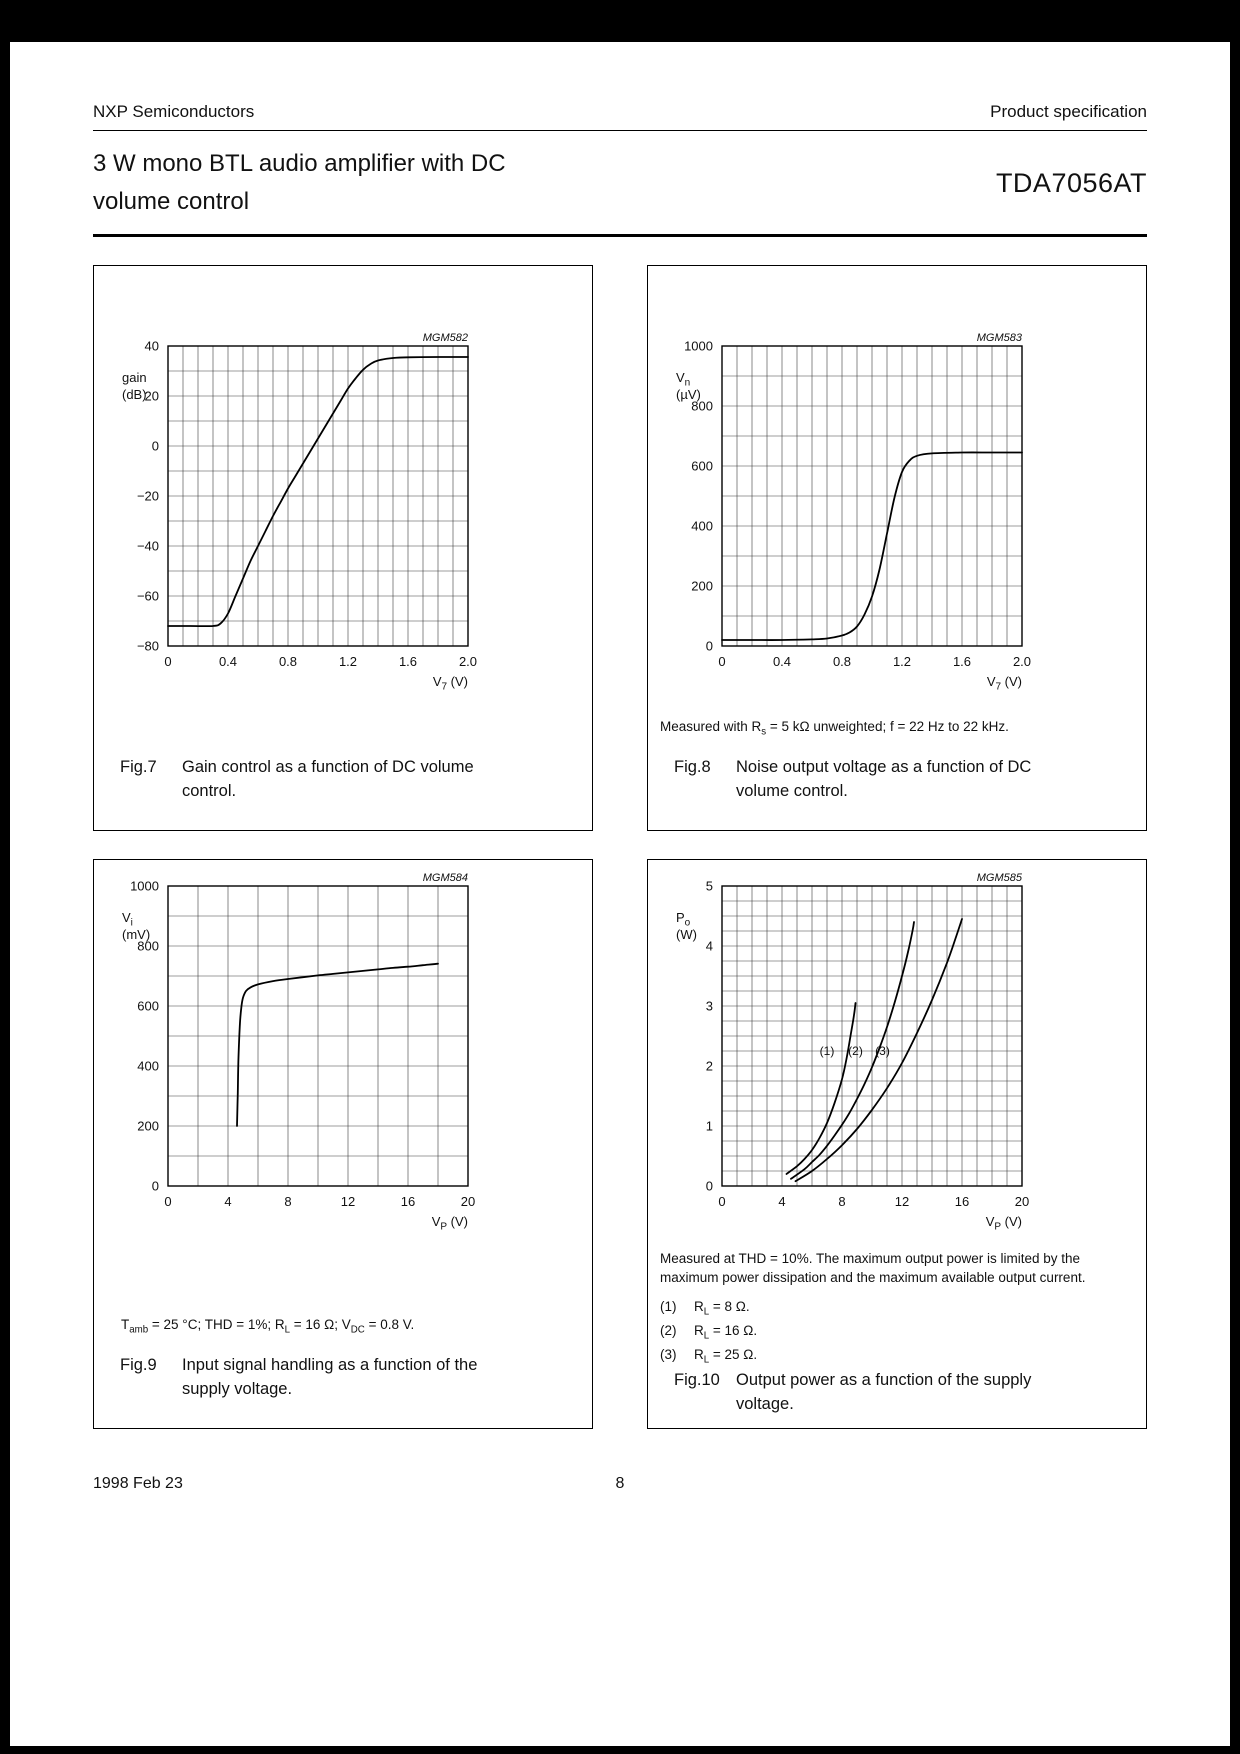 The height and width of the screenshot is (1754, 1240). Describe the element at coordinates (827, 1051) in the screenshot. I see `svg-text: (1)` at that location.